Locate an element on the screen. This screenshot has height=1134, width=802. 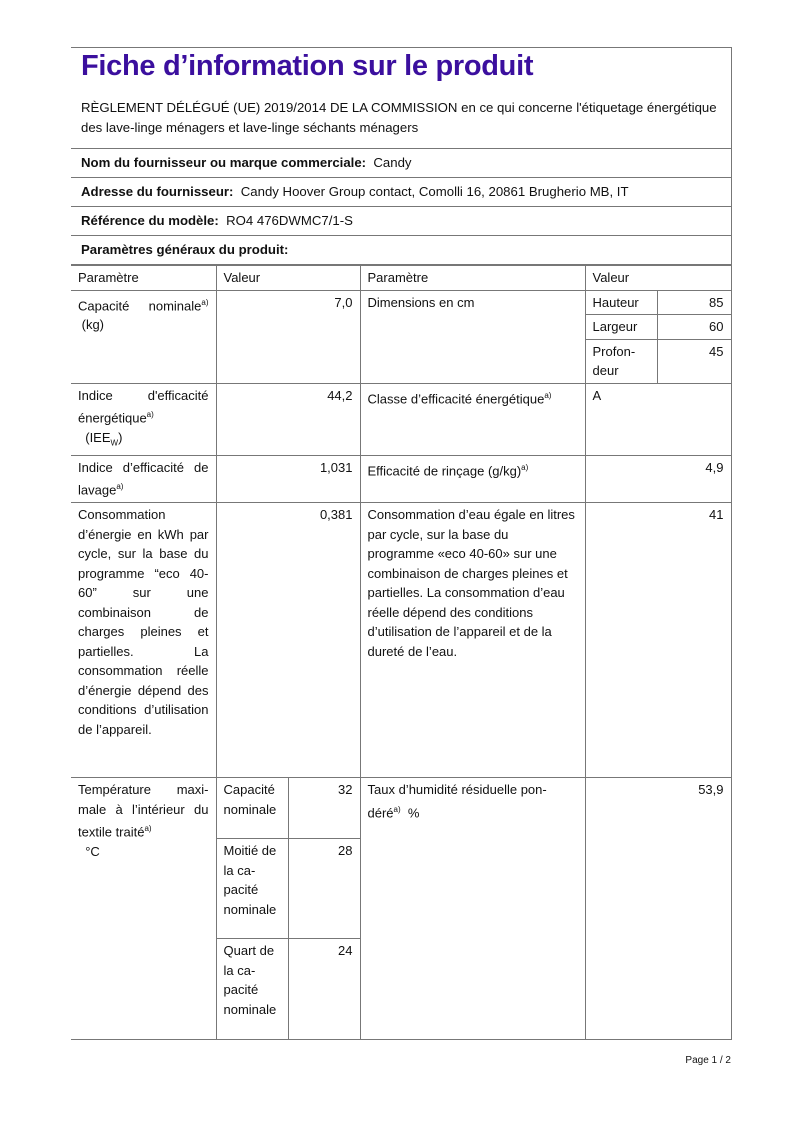
energy-class-value: A is located at coordinates (658, 419).